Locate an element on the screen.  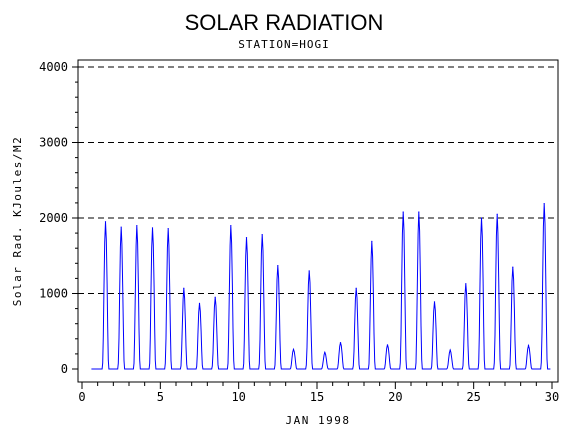
x-tick-label: 20 is located at coordinates (395, 397).